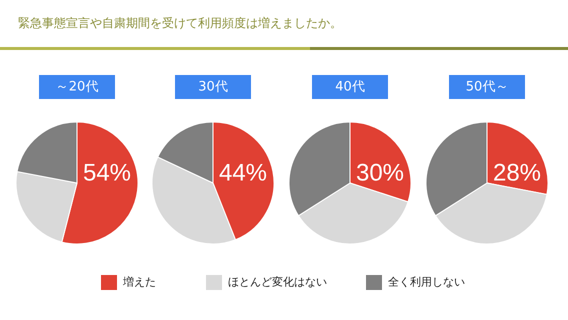 This screenshot has height=320, width=568. What do you see at coordinates (380, 173) in the screenshot?
I see `data-label: 30%` at bounding box center [380, 173].